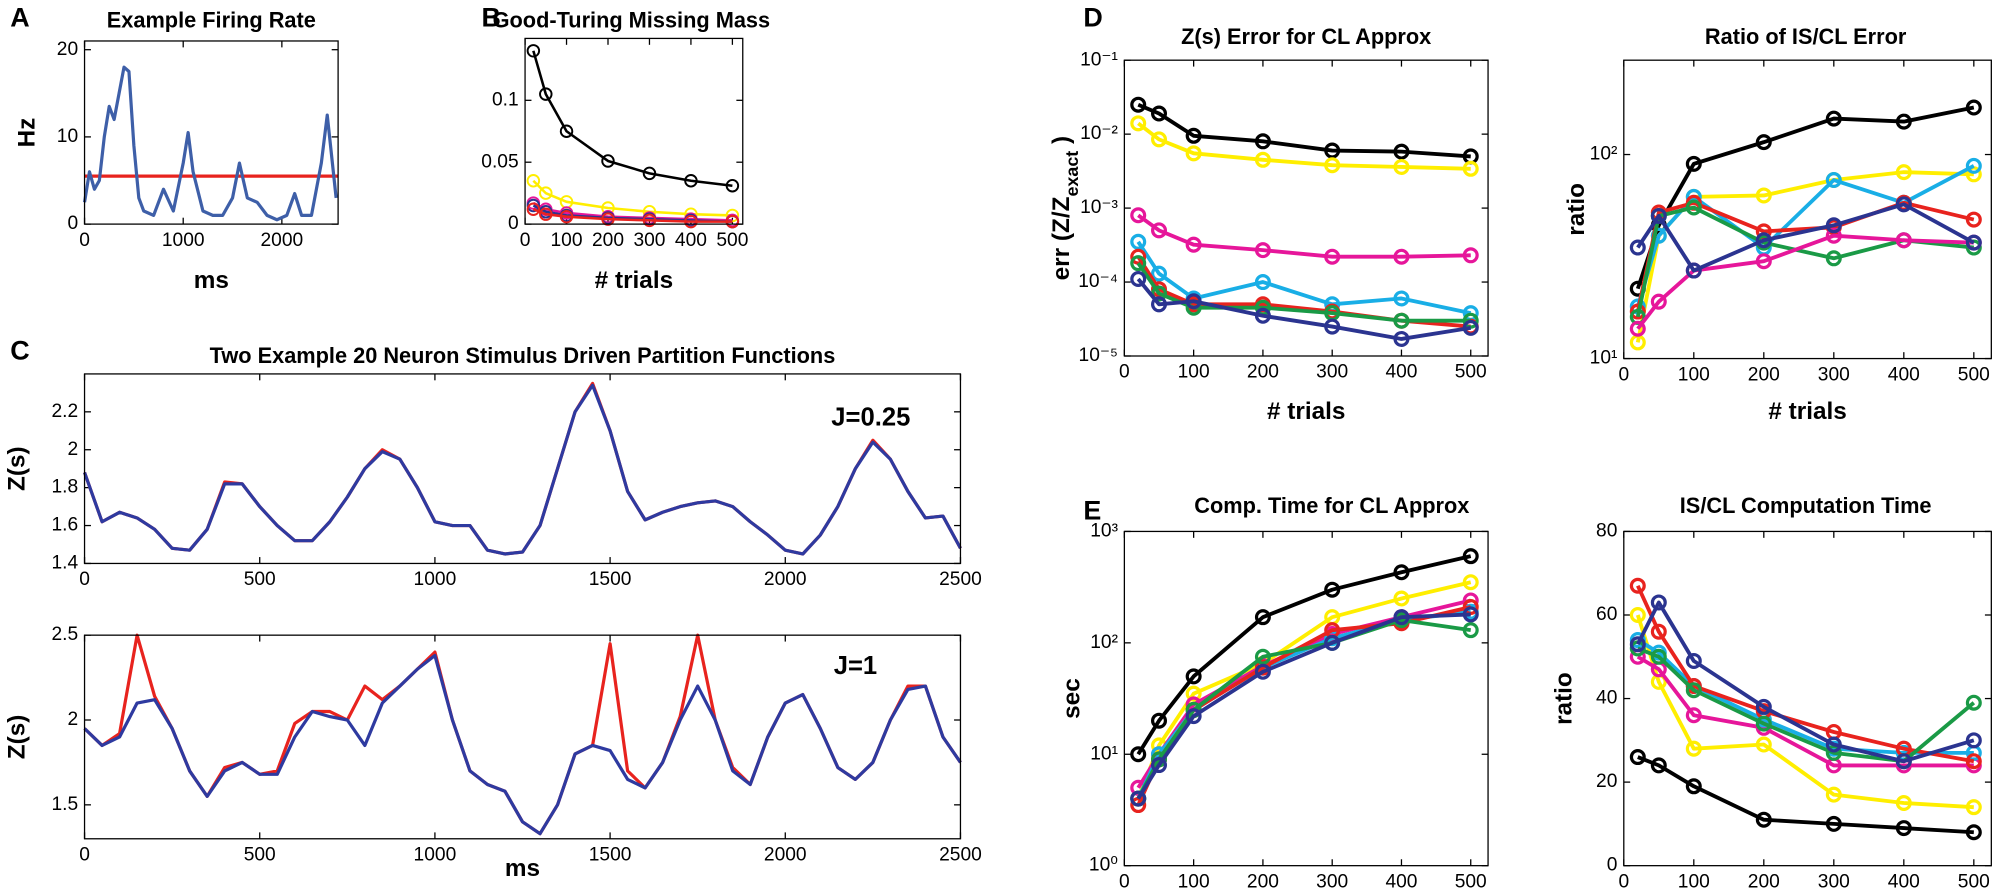 The image size is (2008, 890). I want to click on x-tick-label: 100, so click(567, 240).